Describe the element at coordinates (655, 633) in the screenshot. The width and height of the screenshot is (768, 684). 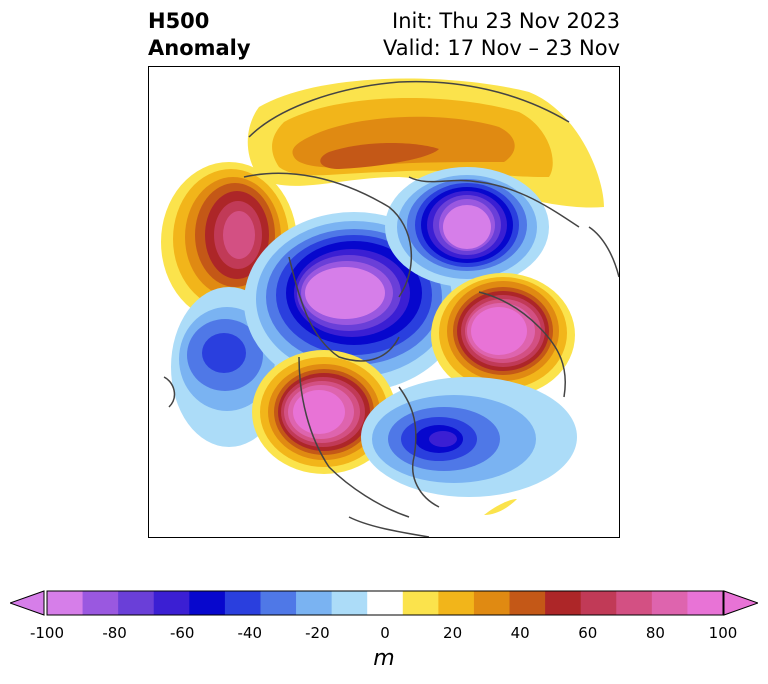
I see `colorbar-tick-label: 80` at that location.